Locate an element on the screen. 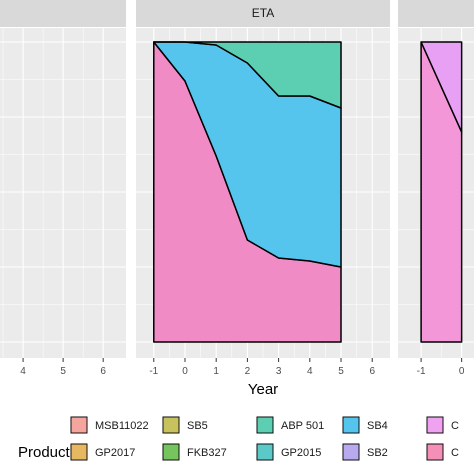  legend-label: FKB327 is located at coordinates (207, 453).